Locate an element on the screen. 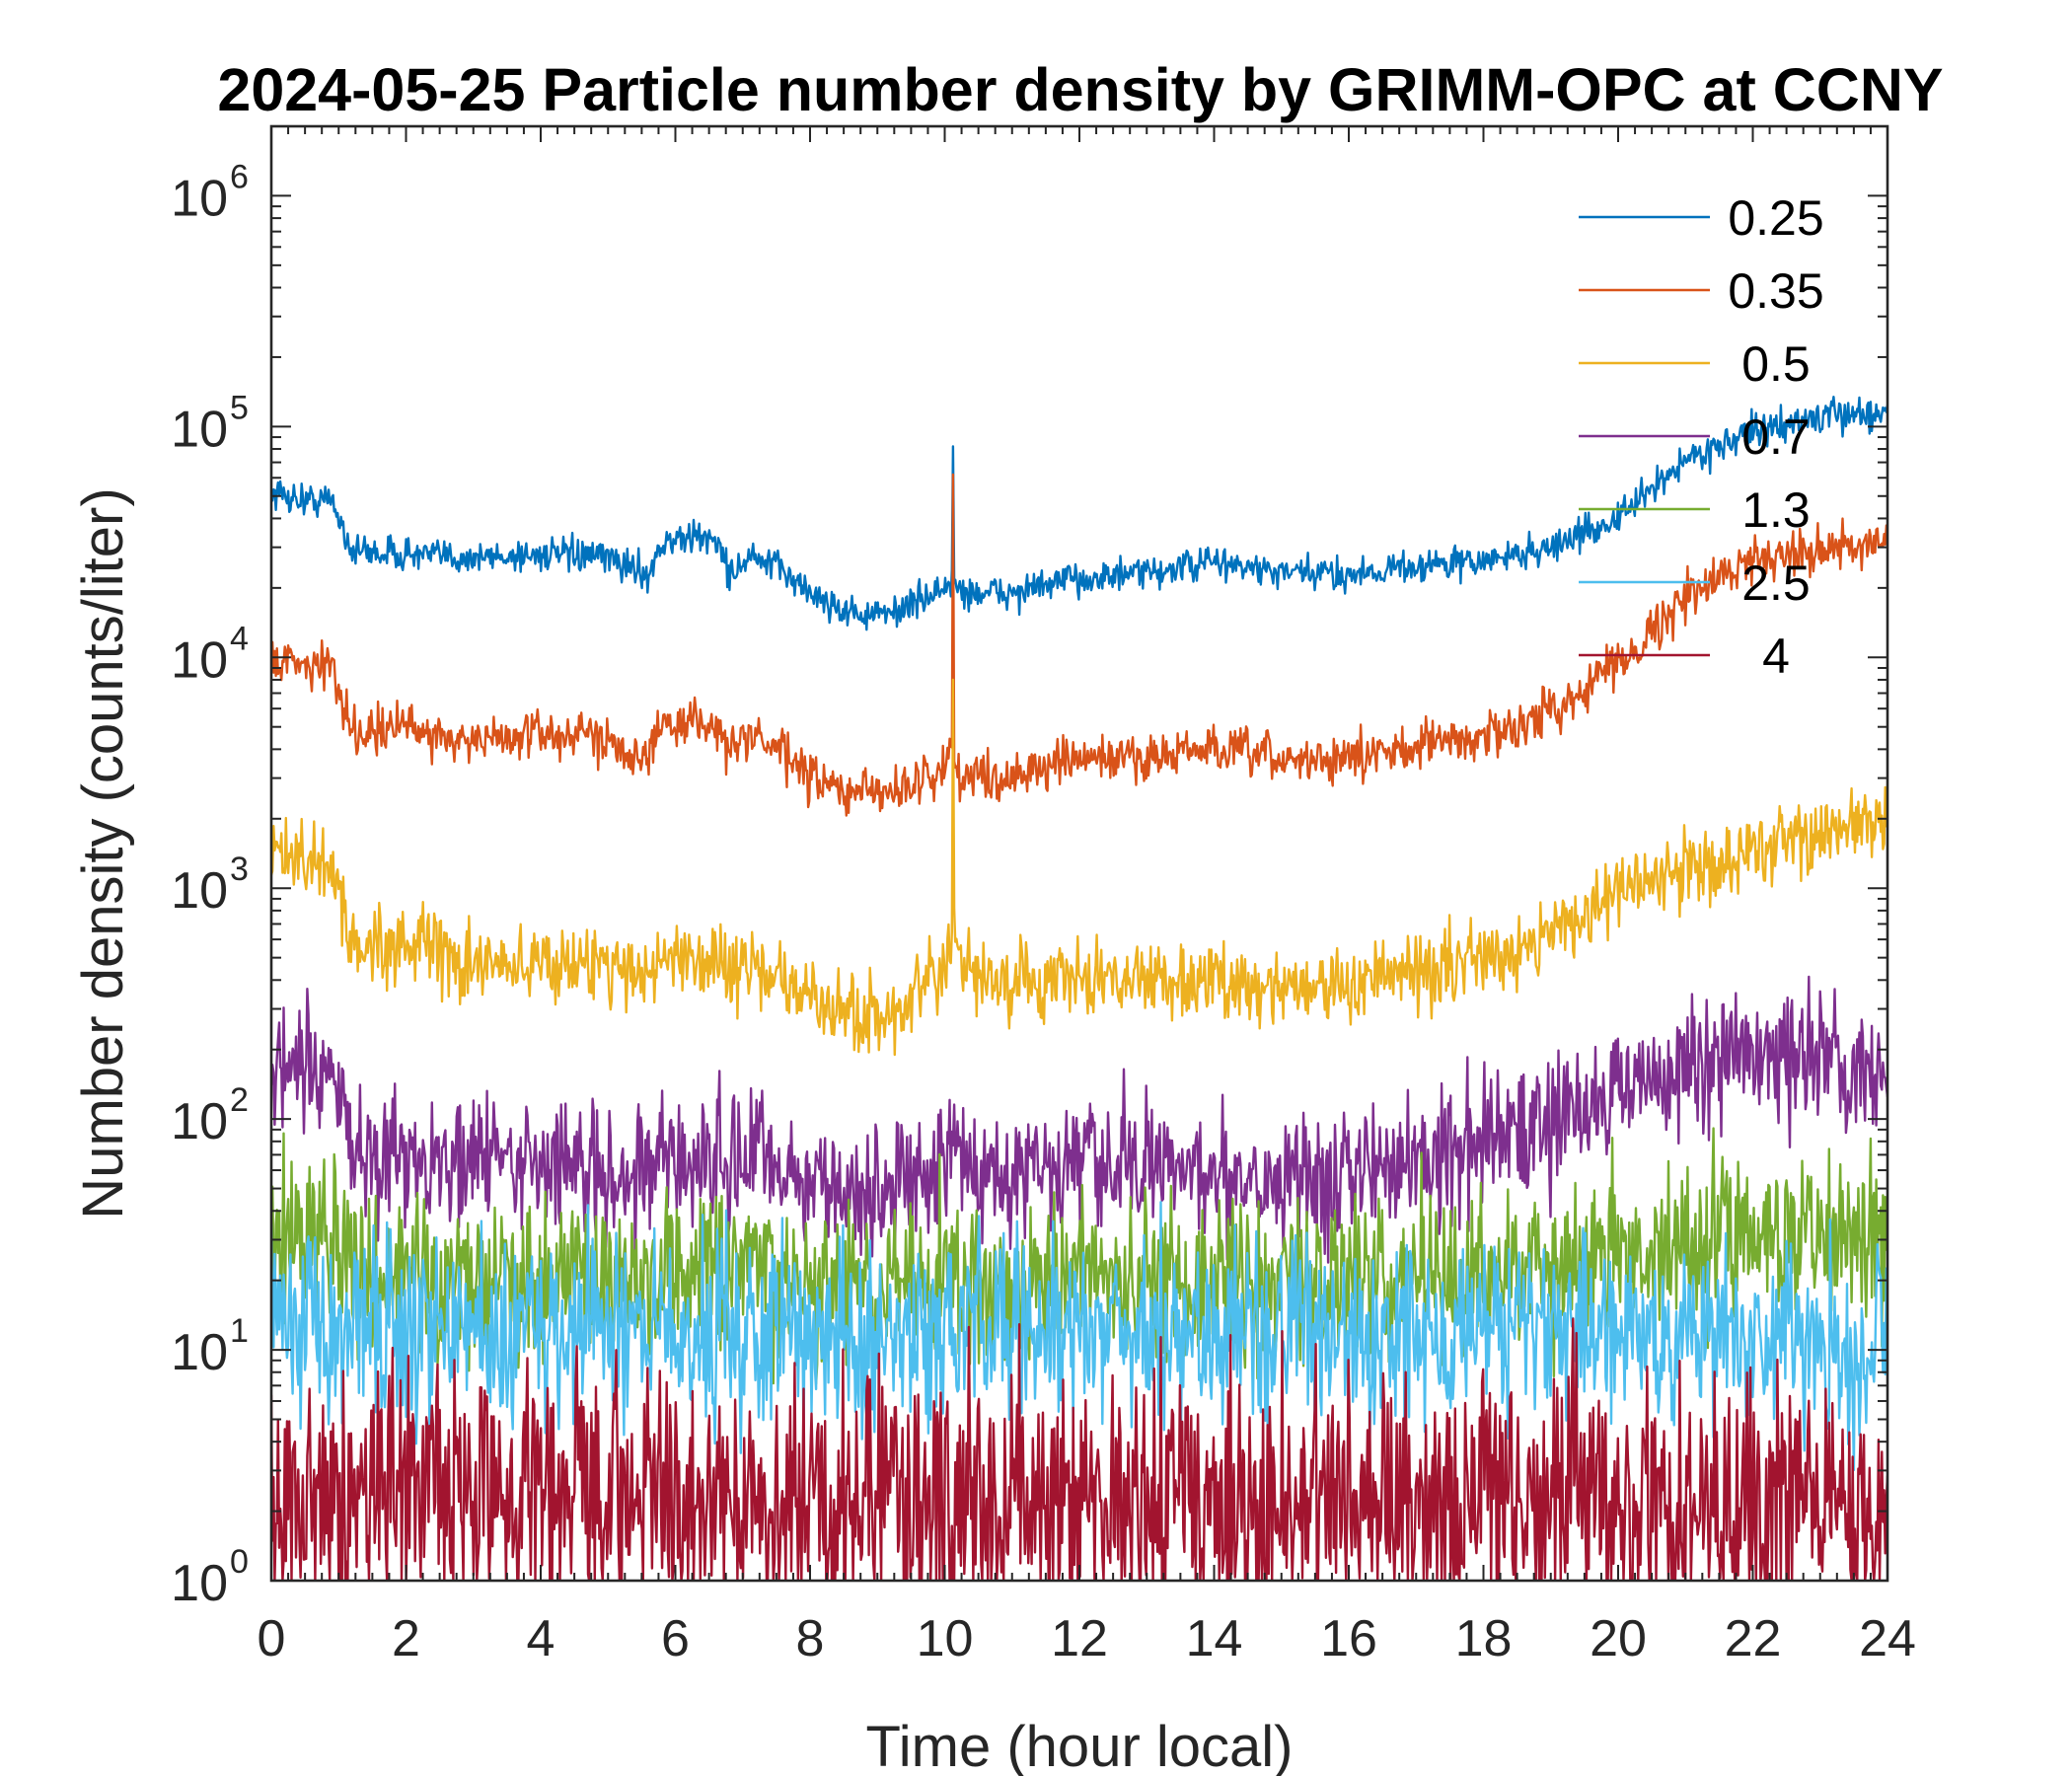 The image size is (2072, 1776). x-tick-label: 20 is located at coordinates (1618, 1639).